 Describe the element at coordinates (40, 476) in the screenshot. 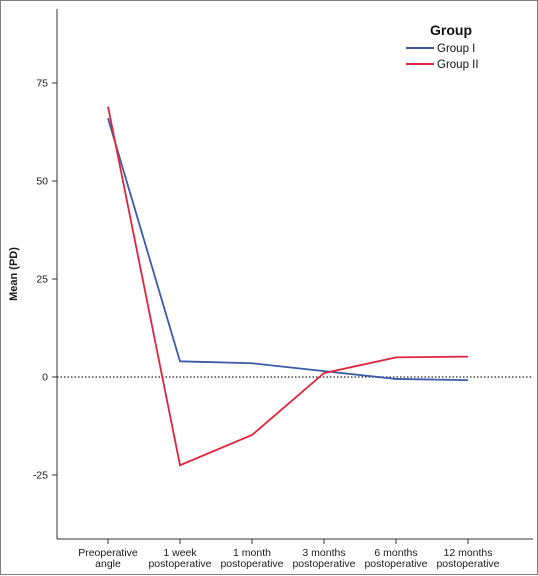

I see `y-tick-label: -25` at that location.